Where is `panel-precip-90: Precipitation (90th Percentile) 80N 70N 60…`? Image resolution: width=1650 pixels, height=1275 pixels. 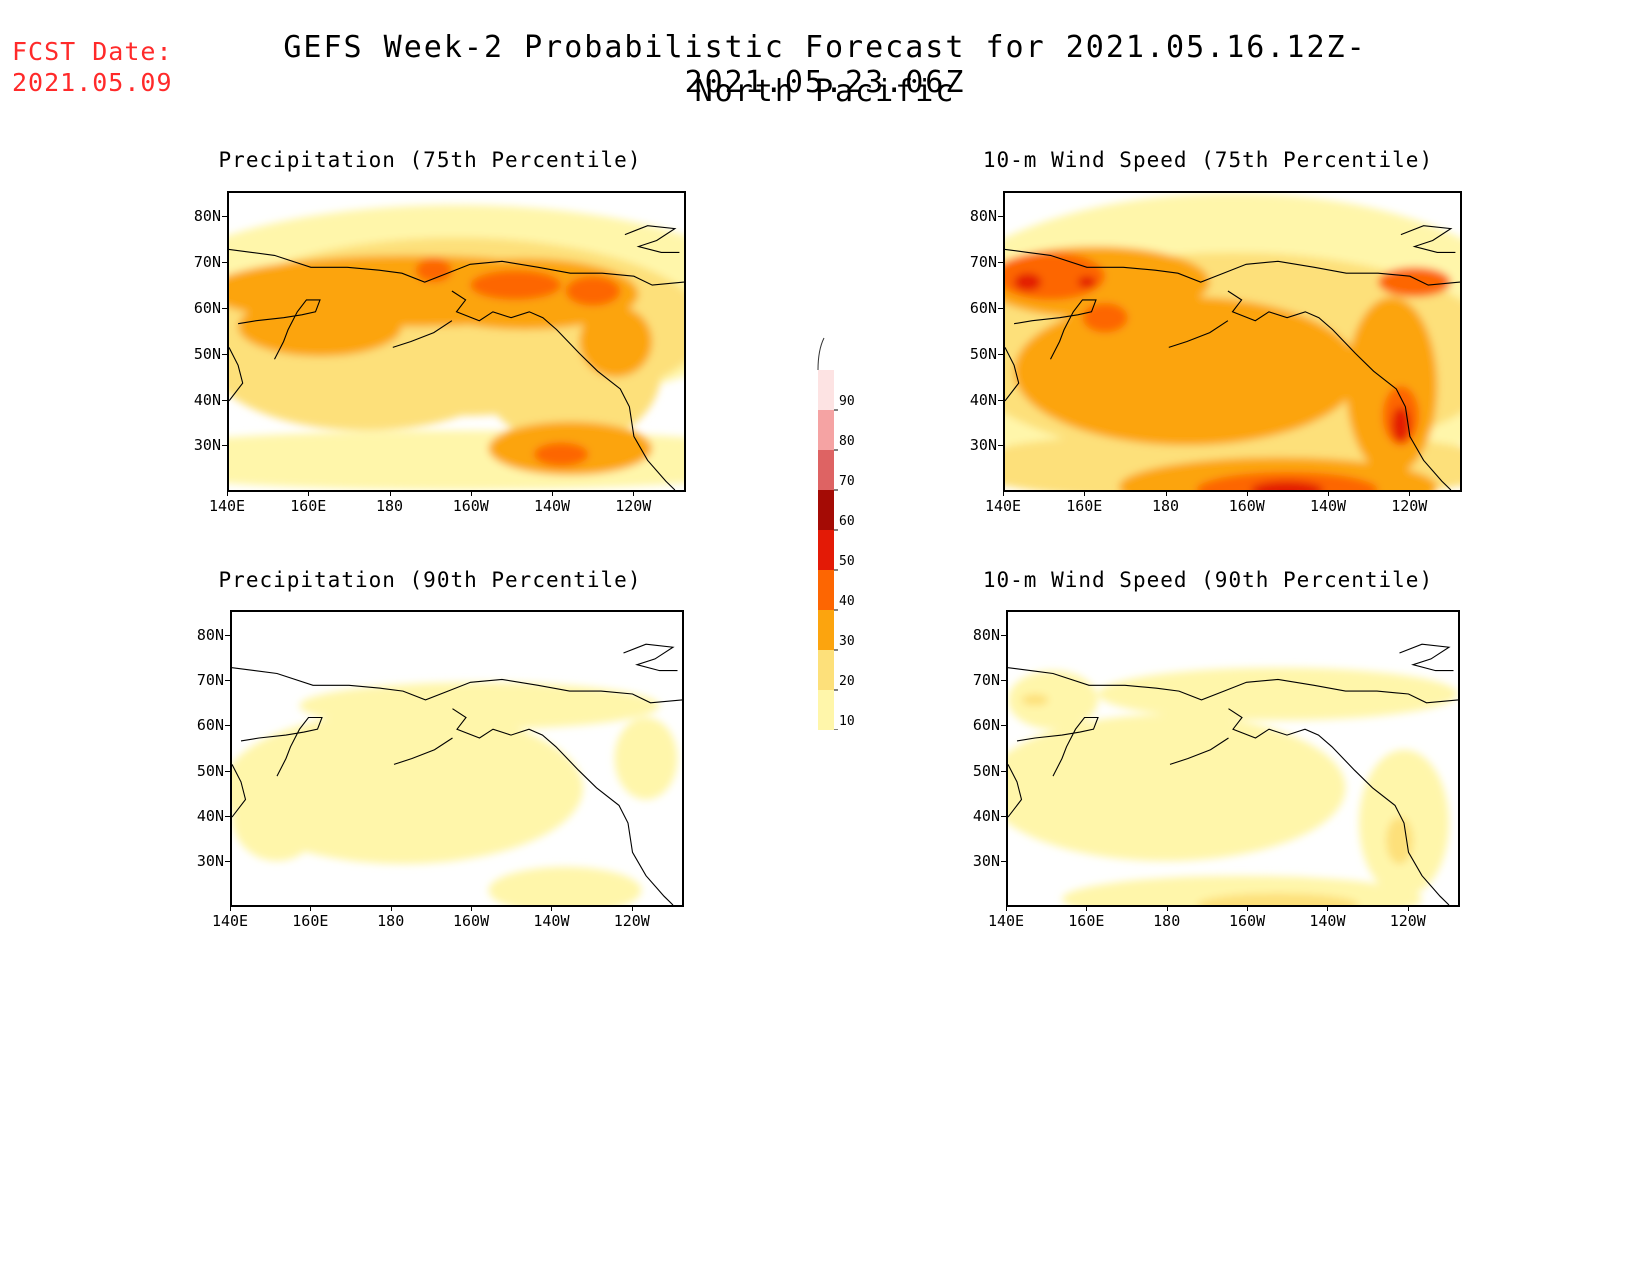 panel-precip-90: Precipitation (90th Percentile) 80N 70N 60… is located at coordinates (430, 753).